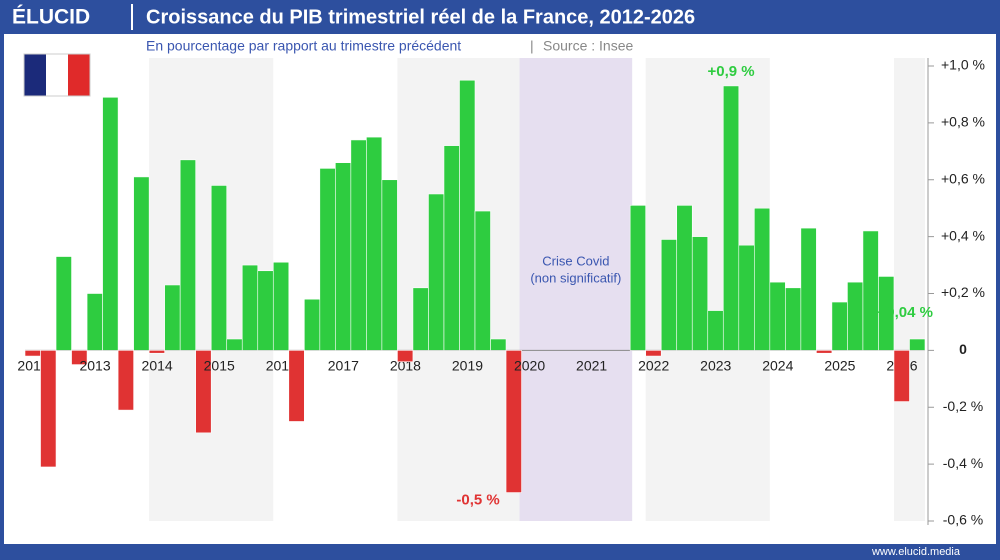 The image size is (1000, 560). I want to click on y-tick-label: +0,8 %, so click(963, 122).